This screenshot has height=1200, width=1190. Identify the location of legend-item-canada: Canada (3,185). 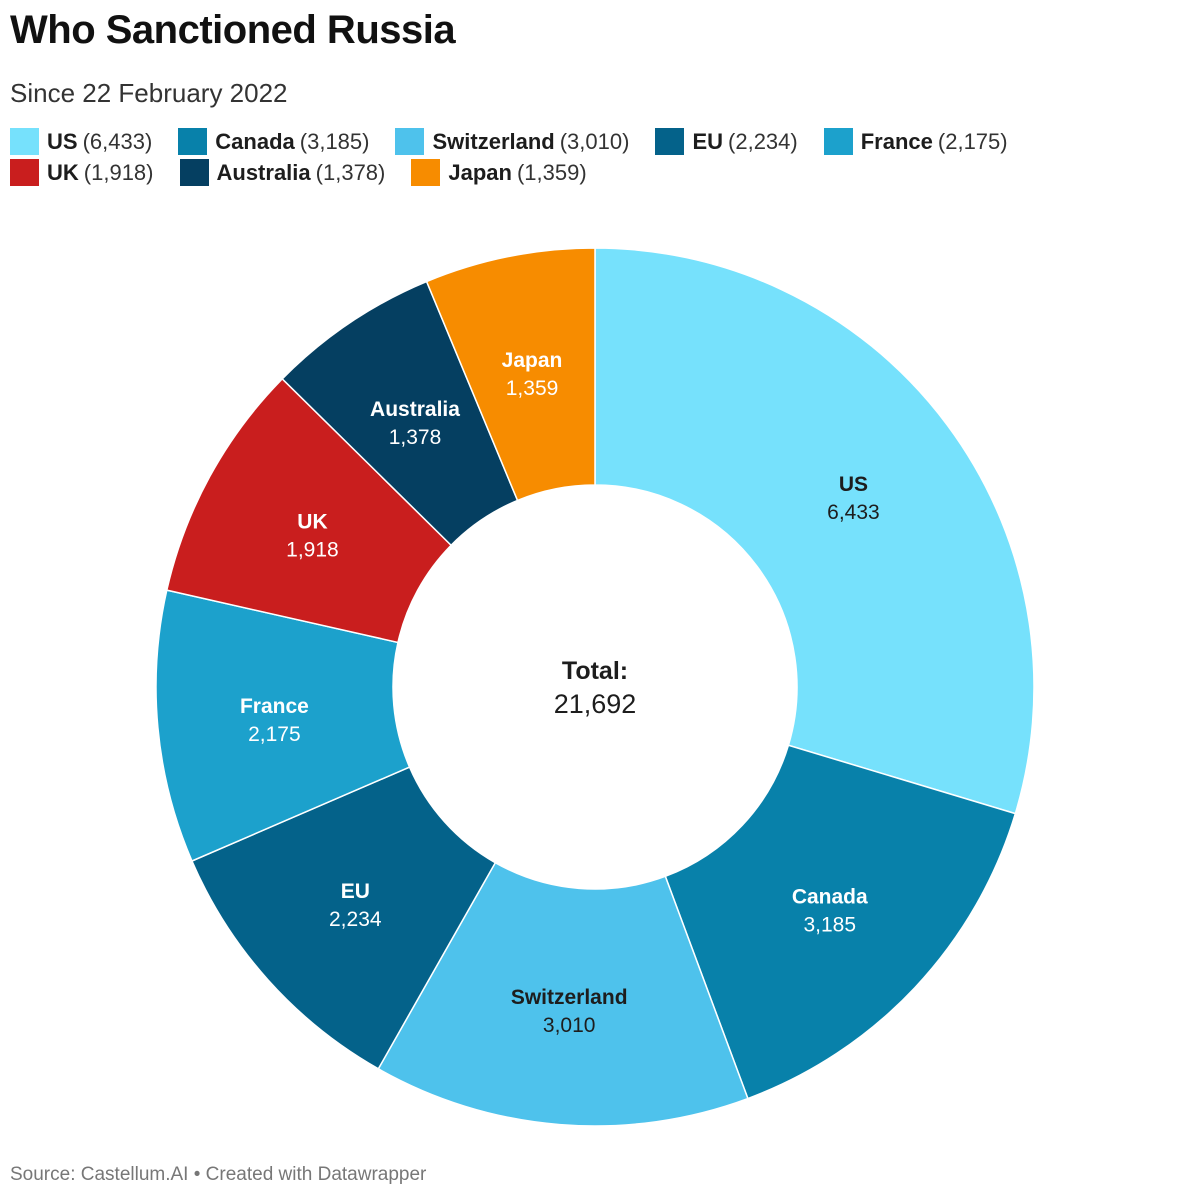
(273, 141).